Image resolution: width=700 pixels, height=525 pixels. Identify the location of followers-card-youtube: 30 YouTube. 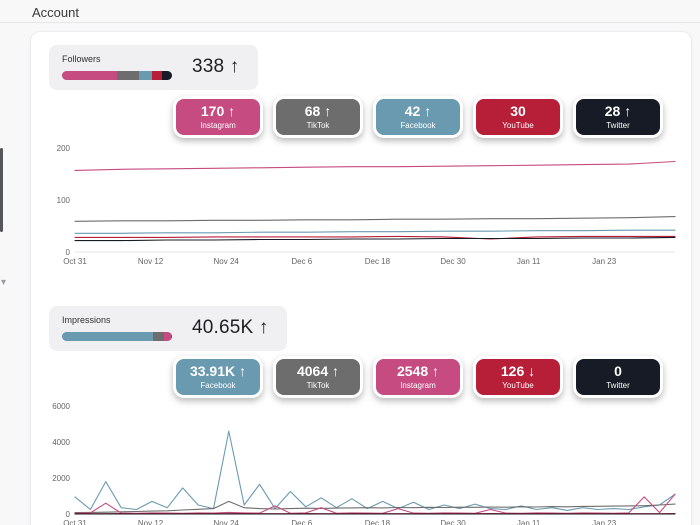
(518, 117).